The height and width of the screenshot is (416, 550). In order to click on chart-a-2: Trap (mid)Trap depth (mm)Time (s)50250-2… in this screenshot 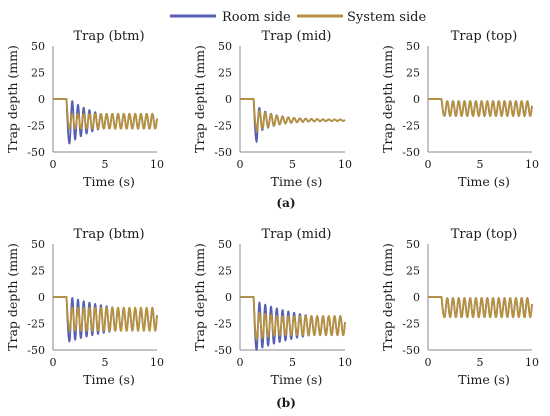, I will do `click(272, 109)`.